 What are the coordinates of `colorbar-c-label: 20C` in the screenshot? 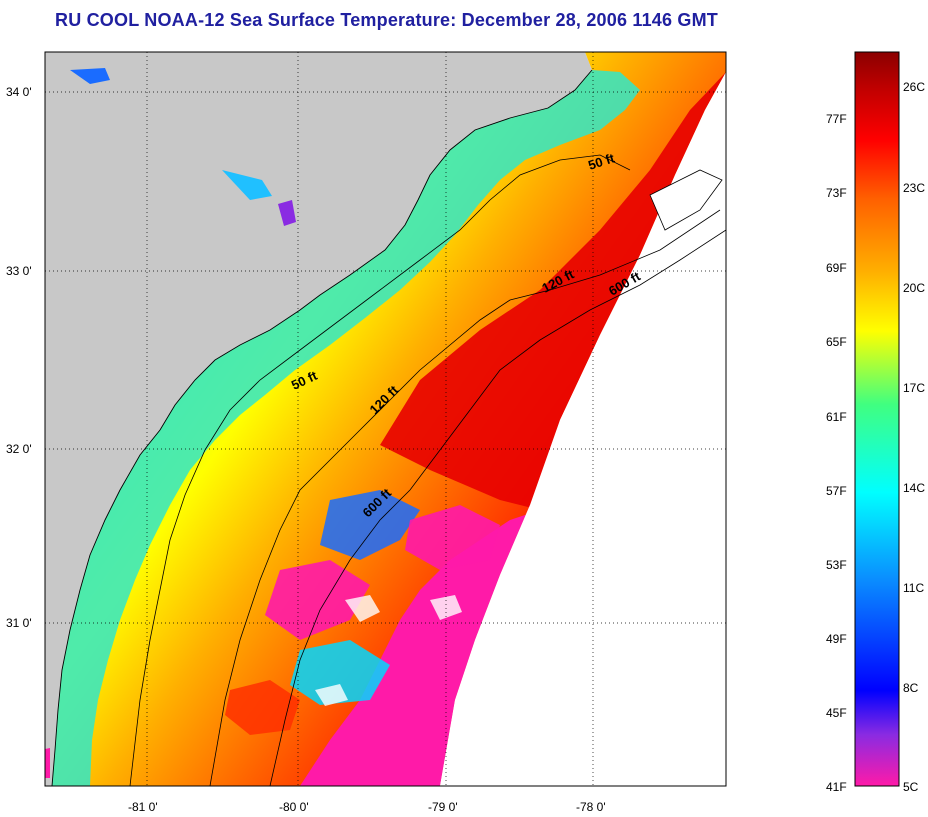 It's located at (914, 288).